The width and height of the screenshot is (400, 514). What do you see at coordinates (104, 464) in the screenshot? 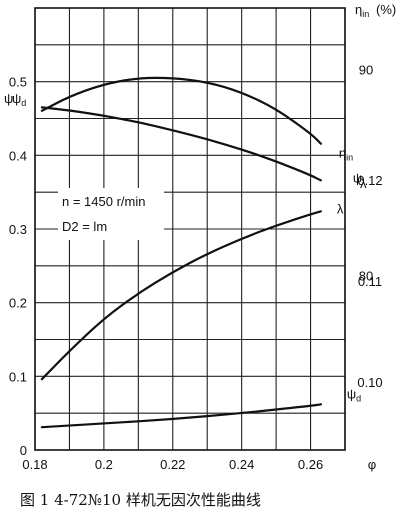
I see `x-tick-label: 0.2` at bounding box center [104, 464].